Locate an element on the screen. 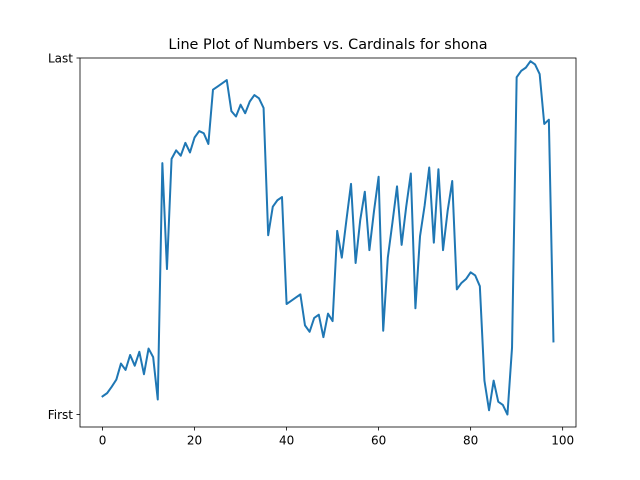 The width and height of the screenshot is (640, 480). x-tick-label: 20 is located at coordinates (194, 441).